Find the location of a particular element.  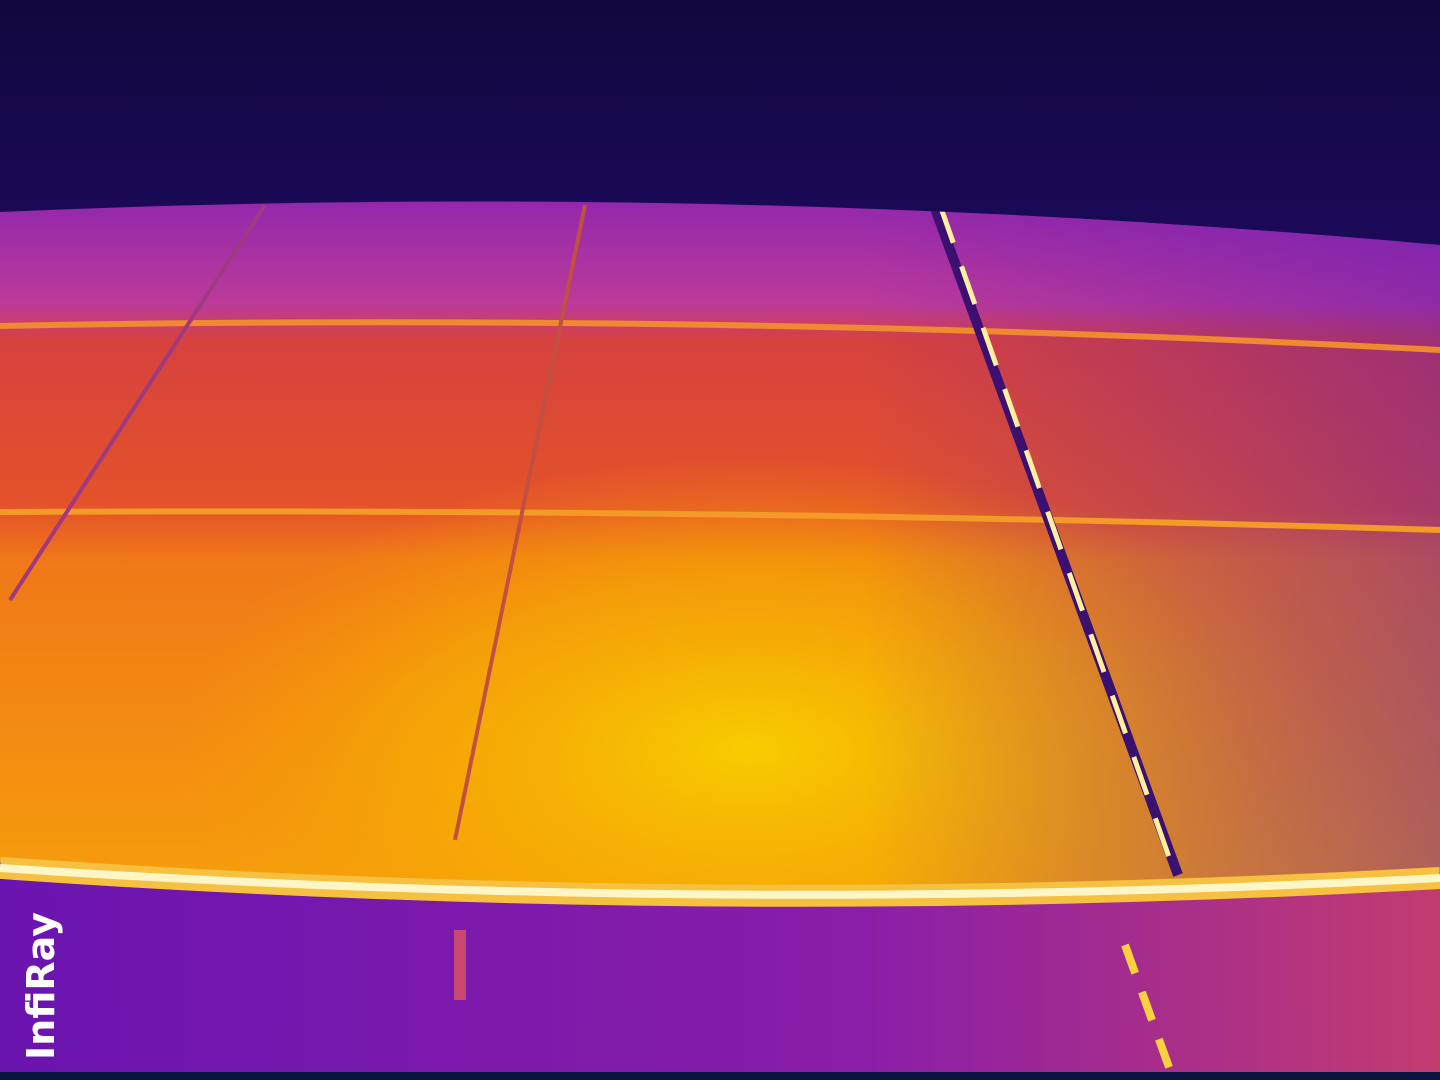

hot-joint is located at coordinates (1055, 532).